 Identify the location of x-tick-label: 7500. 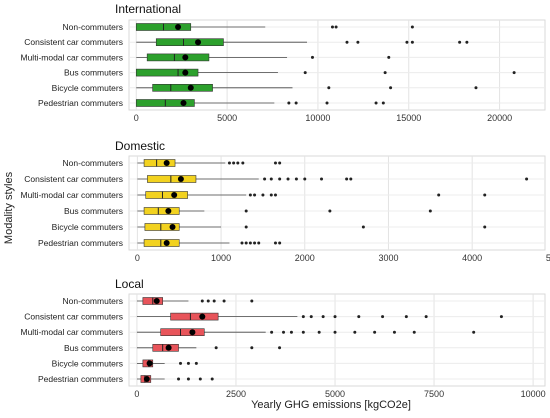
(434, 394).